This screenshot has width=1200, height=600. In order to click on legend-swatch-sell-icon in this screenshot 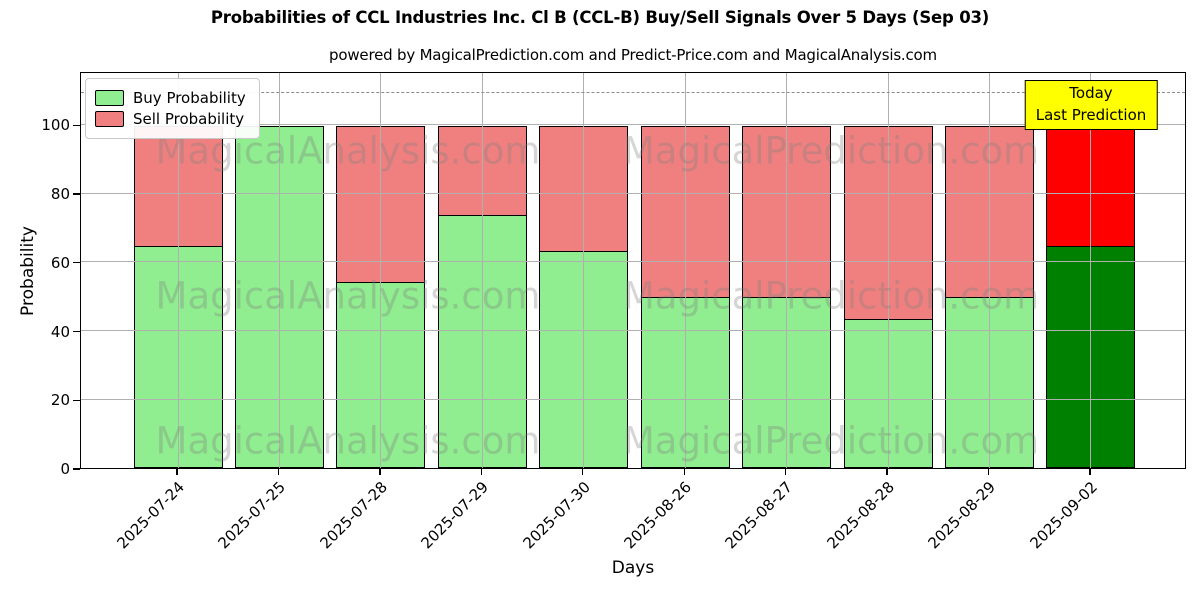, I will do `click(109, 119)`.